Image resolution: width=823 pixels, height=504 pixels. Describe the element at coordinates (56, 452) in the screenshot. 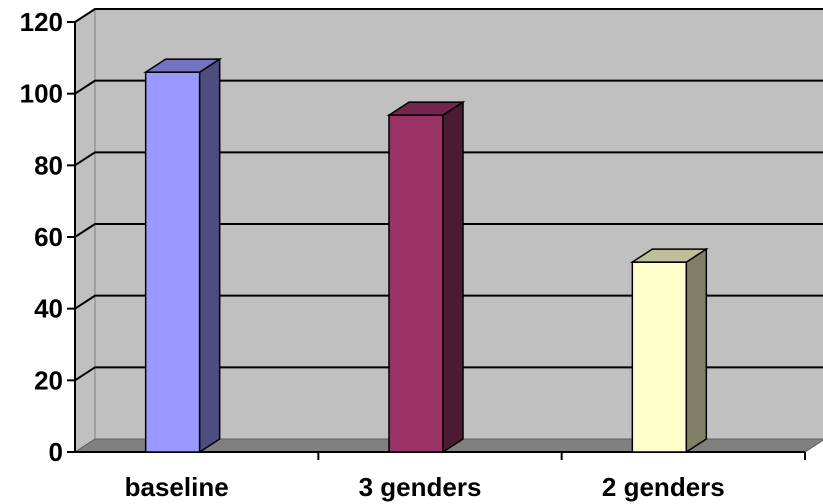

I see `y-tick-label: 0` at that location.